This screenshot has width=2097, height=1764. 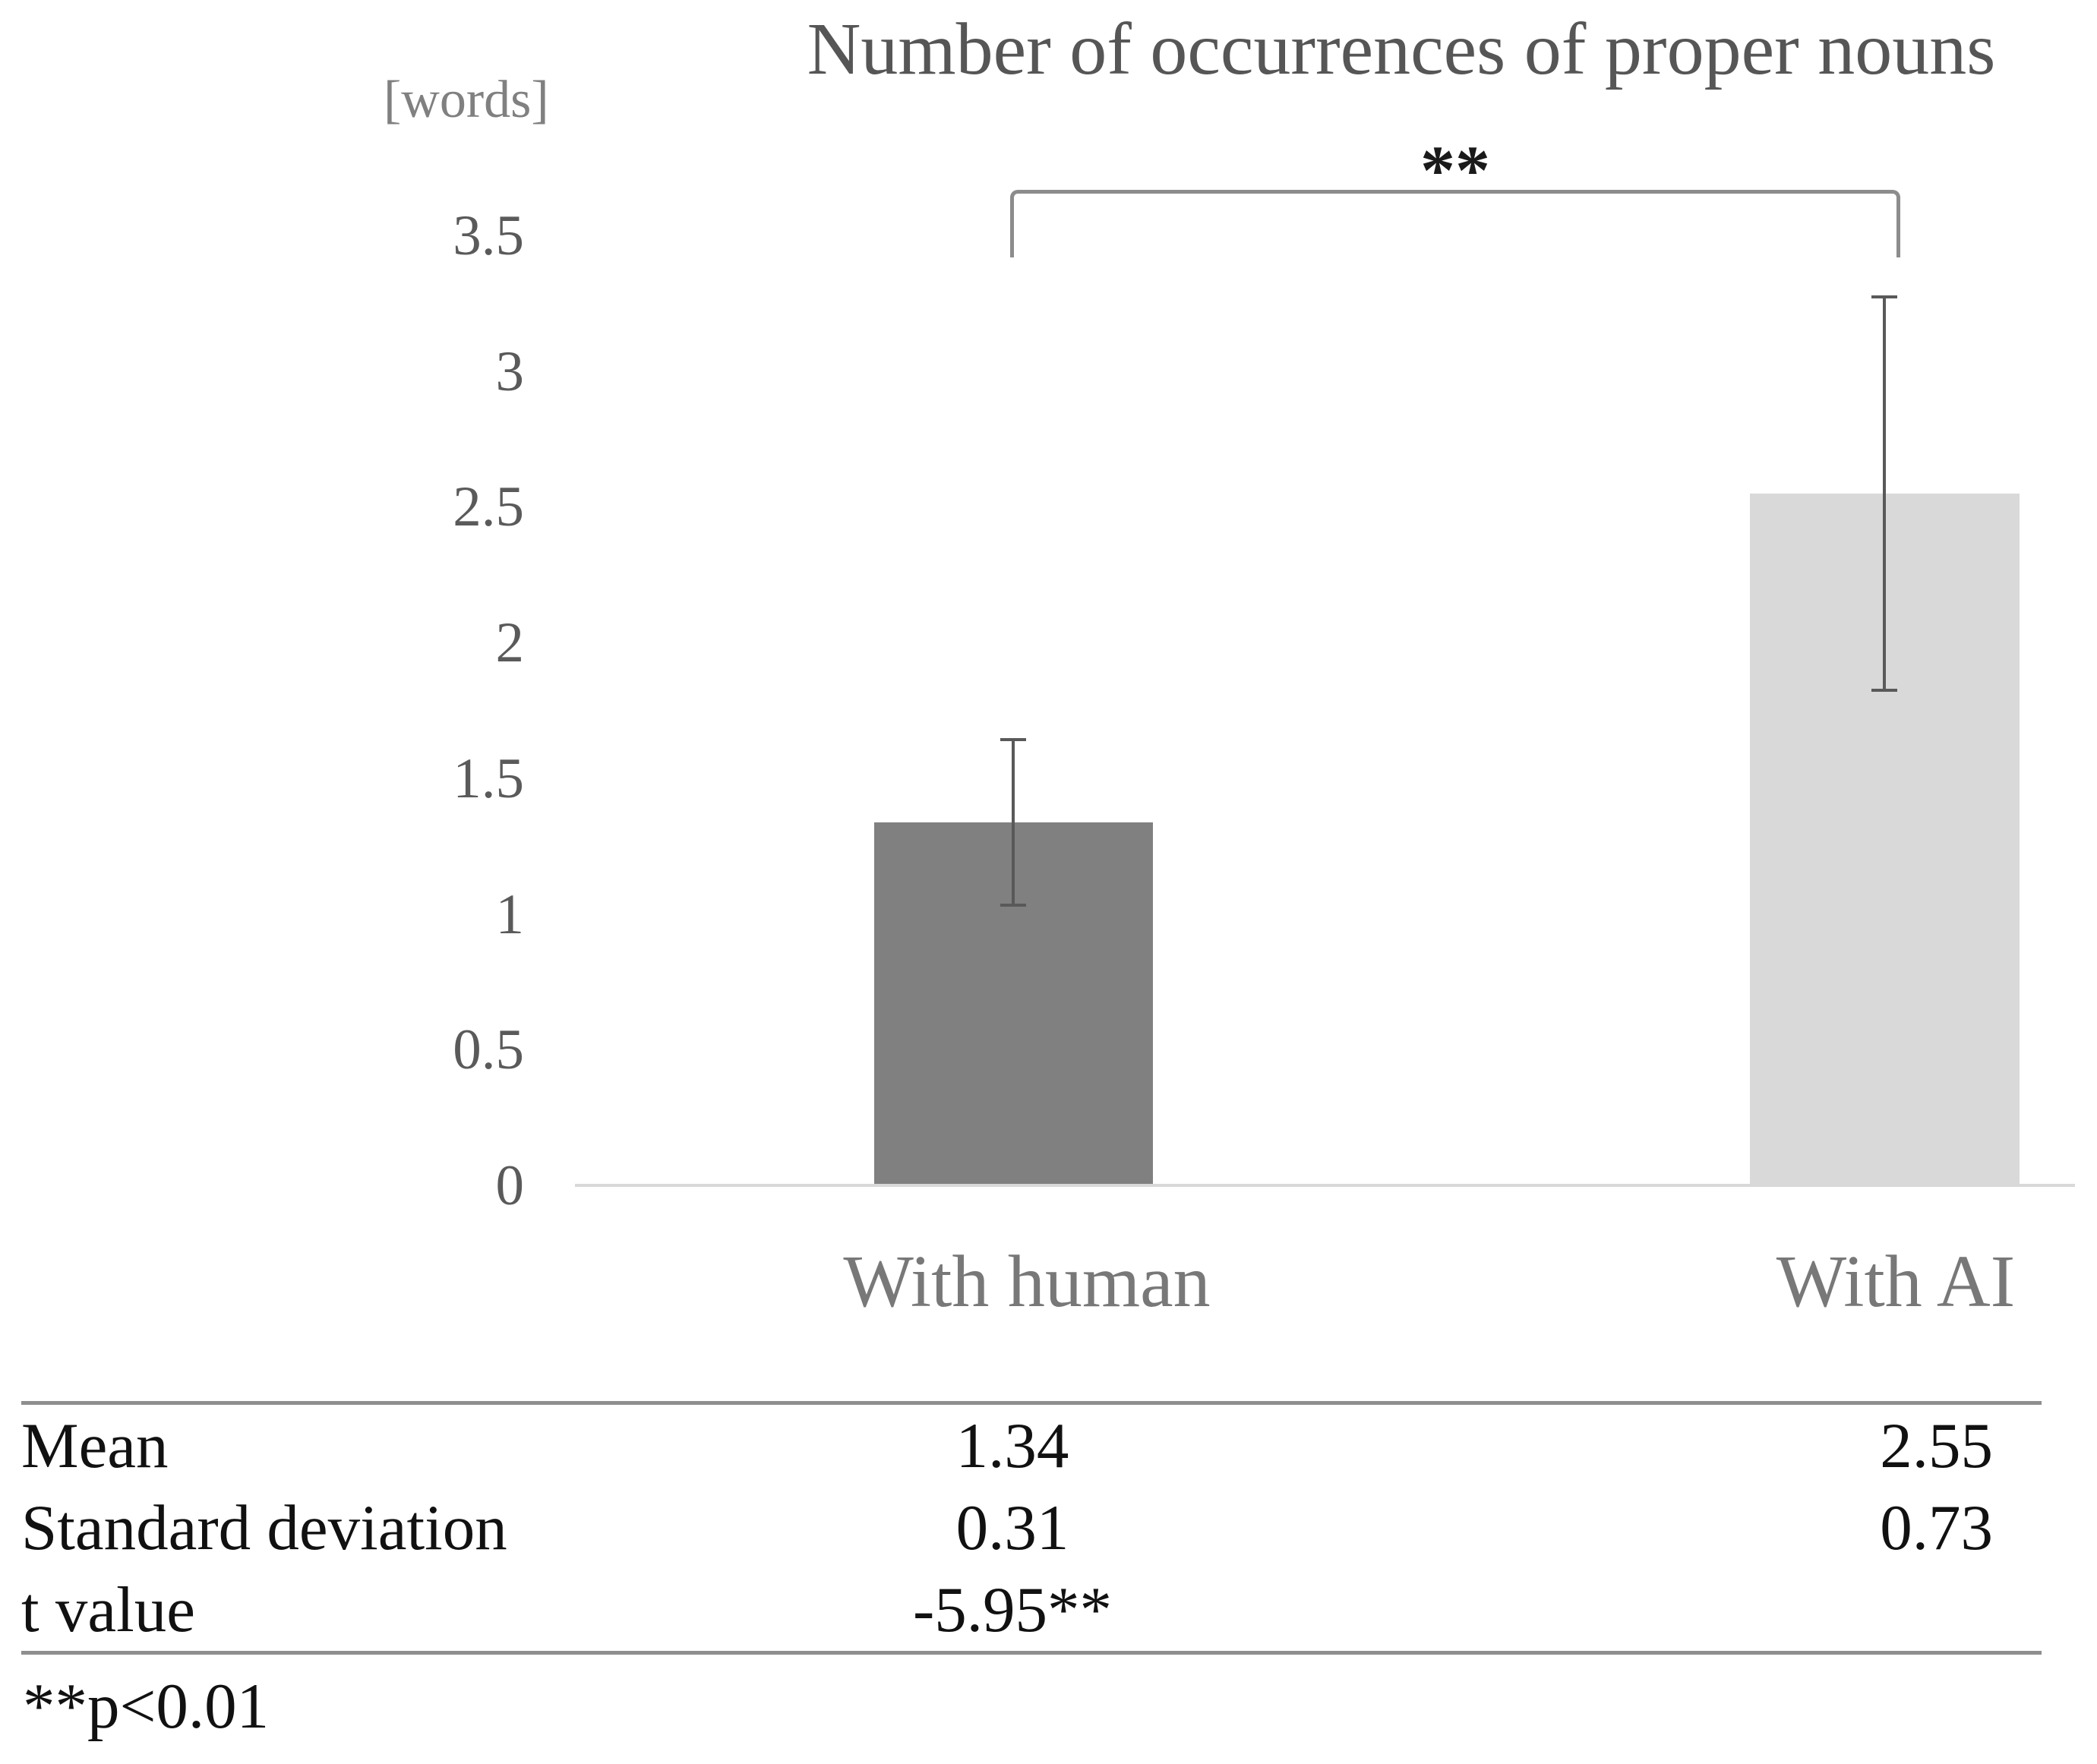 What do you see at coordinates (510, 914) in the screenshot?
I see `y-tick-label: 1` at bounding box center [510, 914].